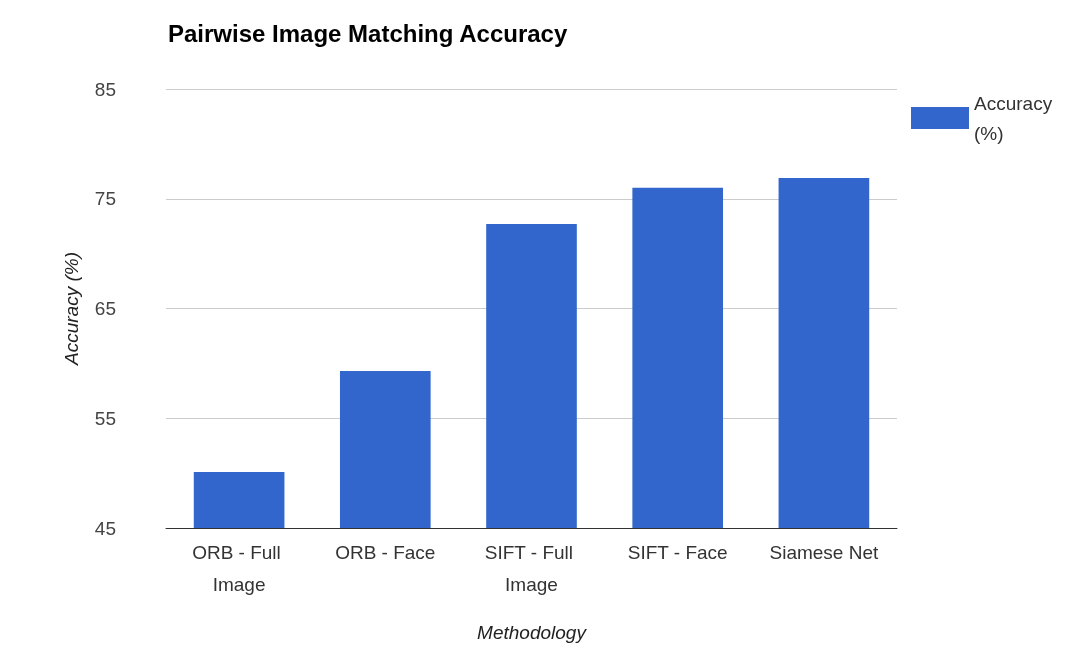 The height and width of the screenshot is (658, 1092). What do you see at coordinates (105, 418) in the screenshot?
I see `y-tick-label: 55` at bounding box center [105, 418].